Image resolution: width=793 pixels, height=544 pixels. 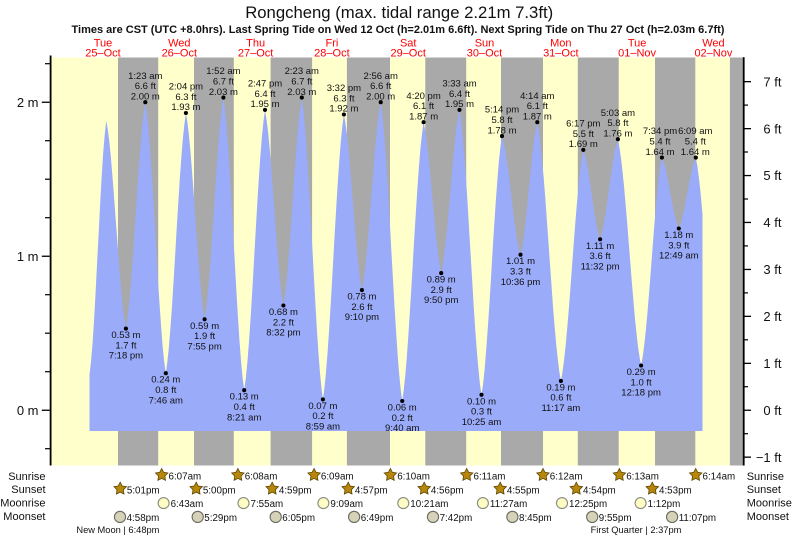 What do you see at coordinates (664, 504) in the screenshot?
I see `svg-text: 1:12pm` at bounding box center [664, 504].